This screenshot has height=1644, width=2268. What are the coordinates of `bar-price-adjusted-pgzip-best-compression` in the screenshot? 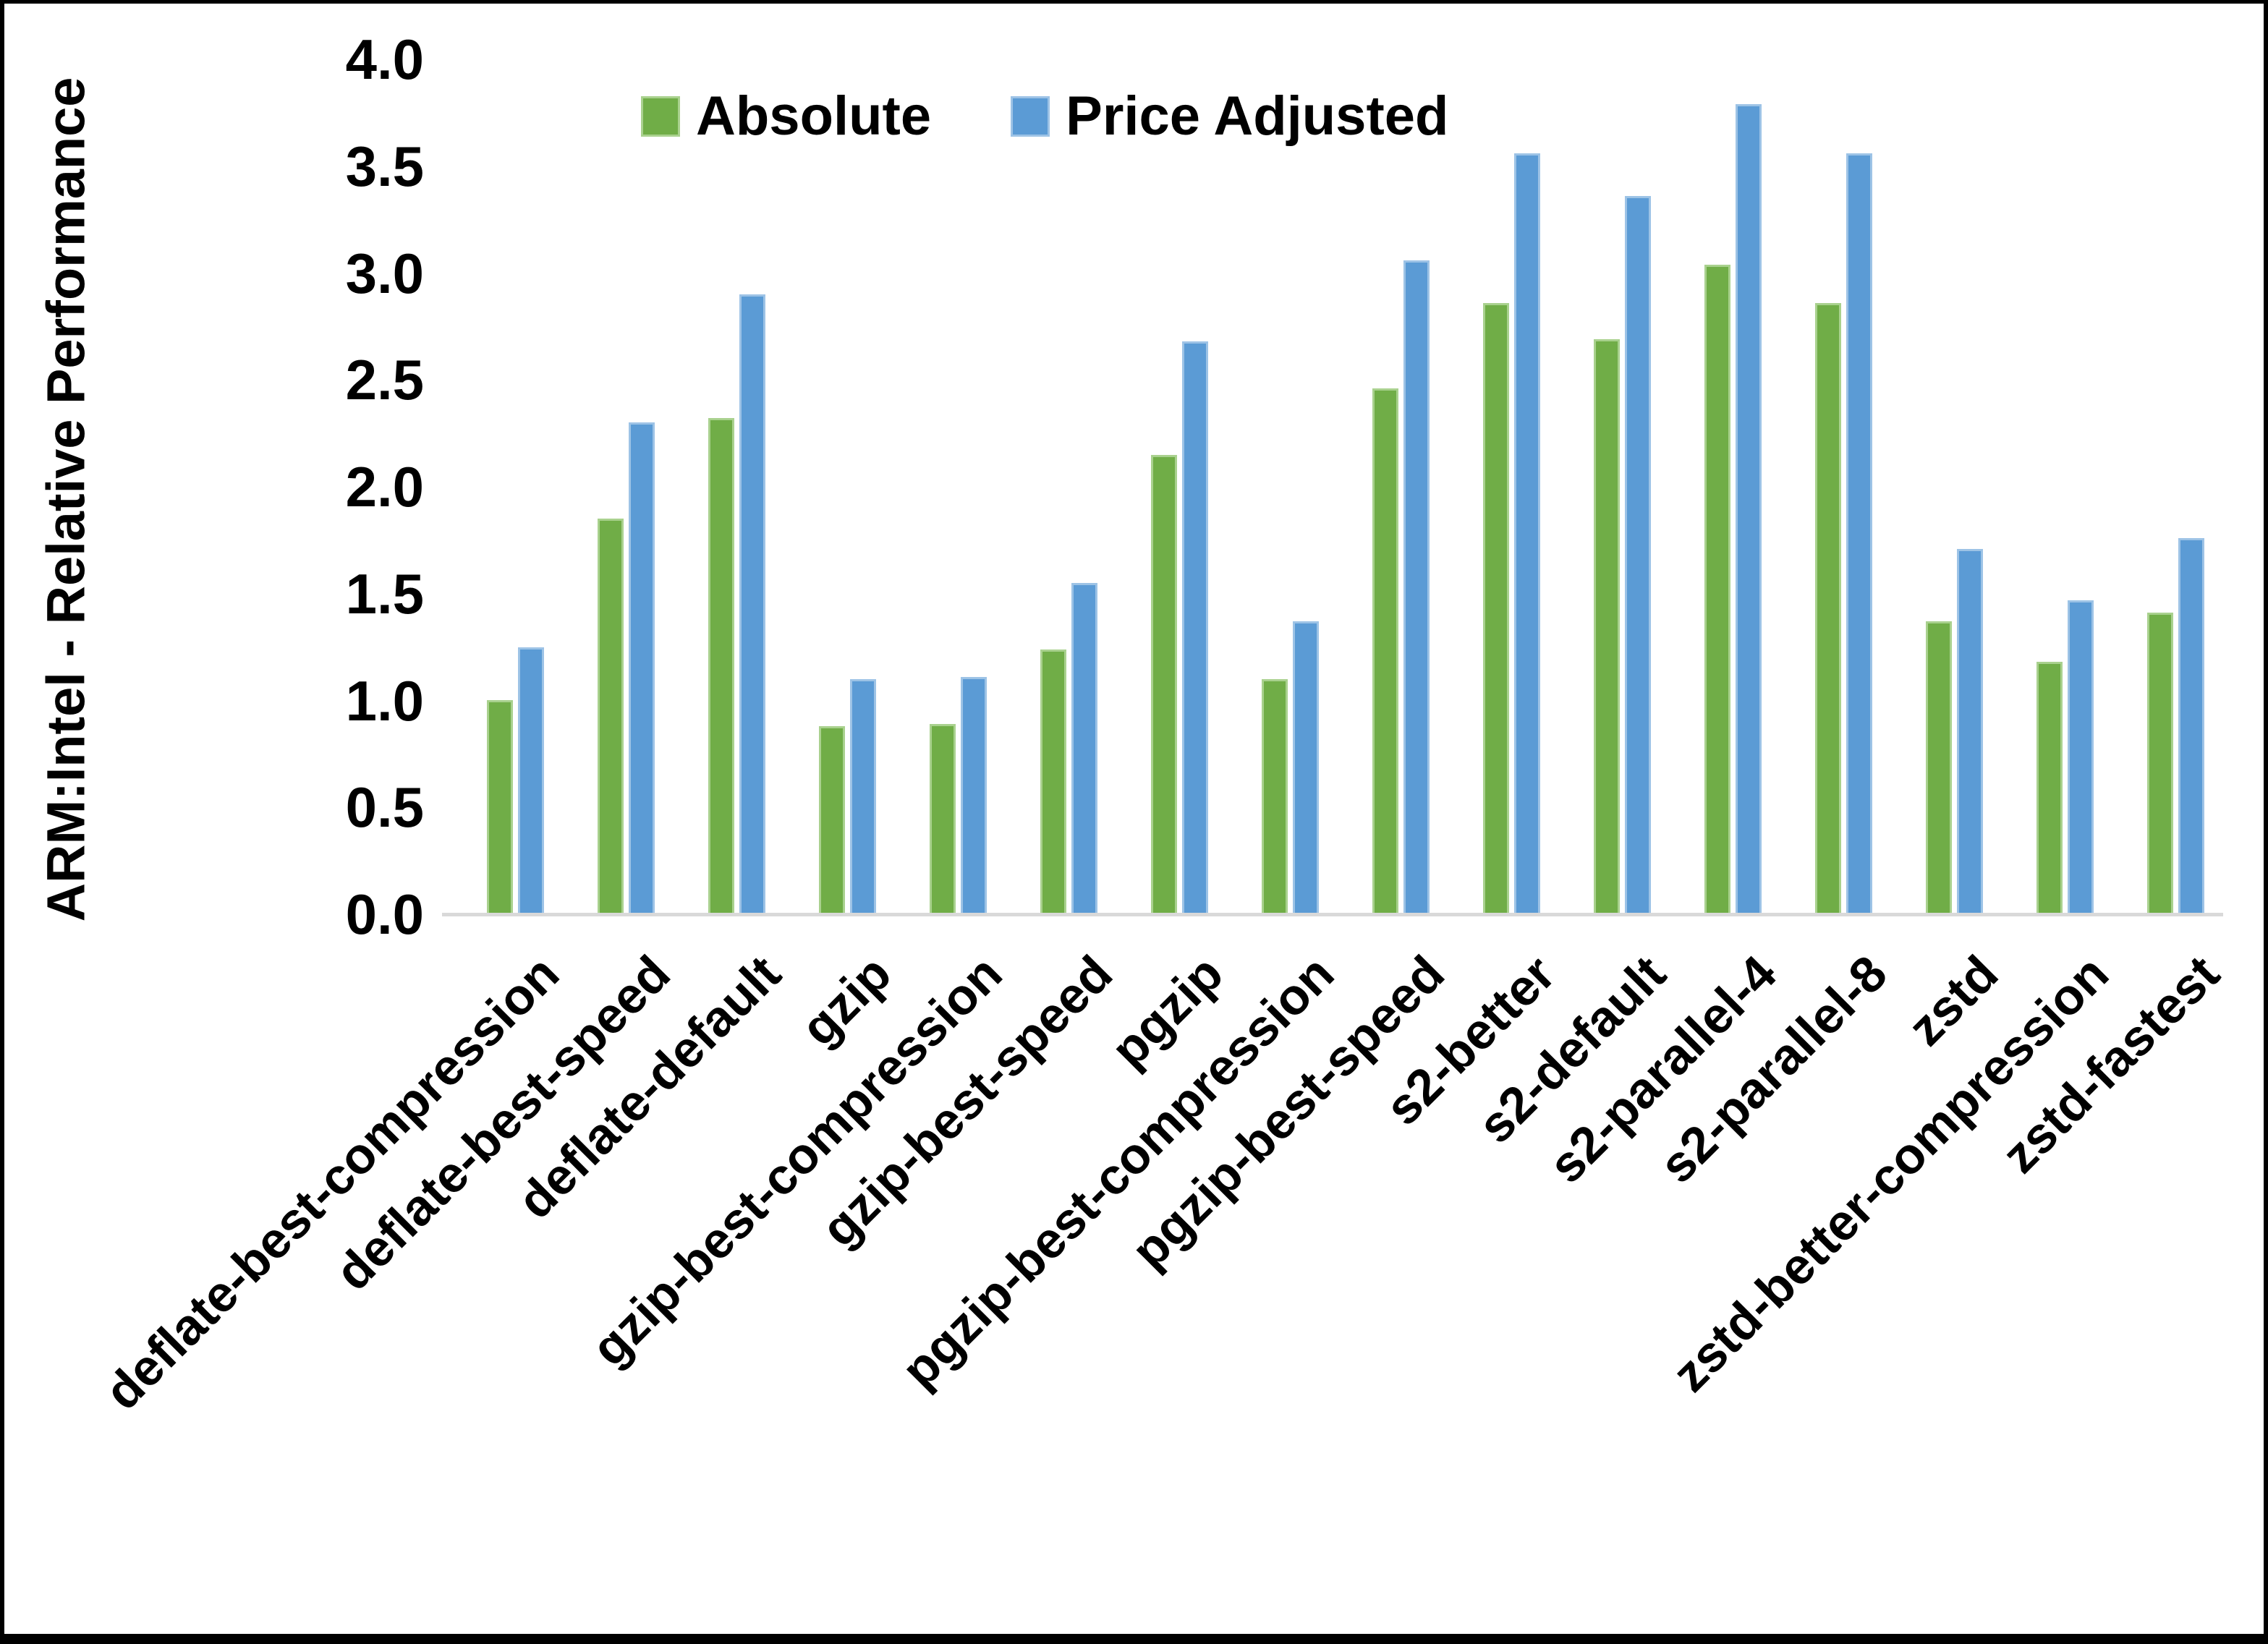 It's located at (1306, 767).